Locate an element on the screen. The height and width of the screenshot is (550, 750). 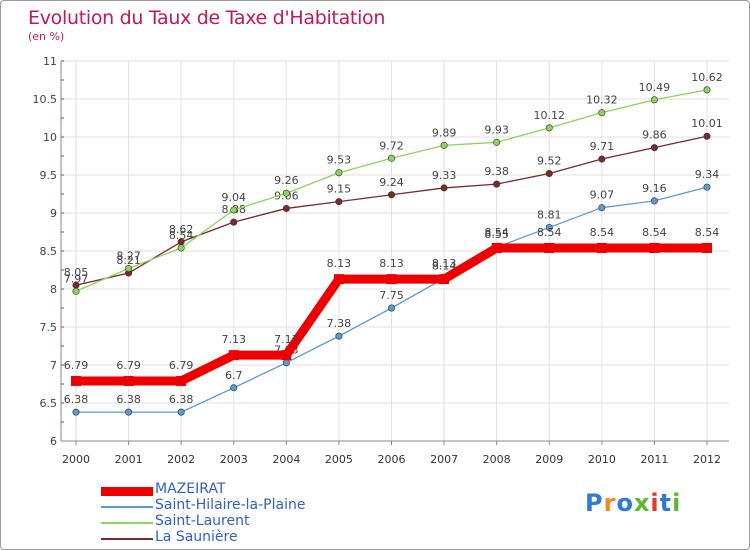
data-label: 9.34 is located at coordinates (707, 174).